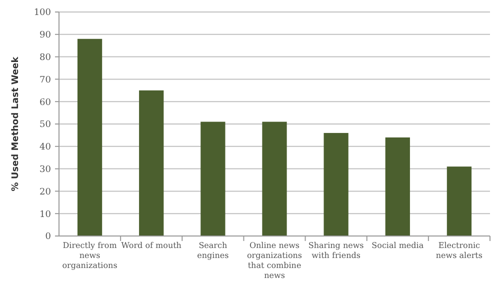 The image size is (500, 295). What do you see at coordinates (274, 260) in the screenshot?
I see `x-tick-label: Online news organizations that combine news` at bounding box center [274, 260].